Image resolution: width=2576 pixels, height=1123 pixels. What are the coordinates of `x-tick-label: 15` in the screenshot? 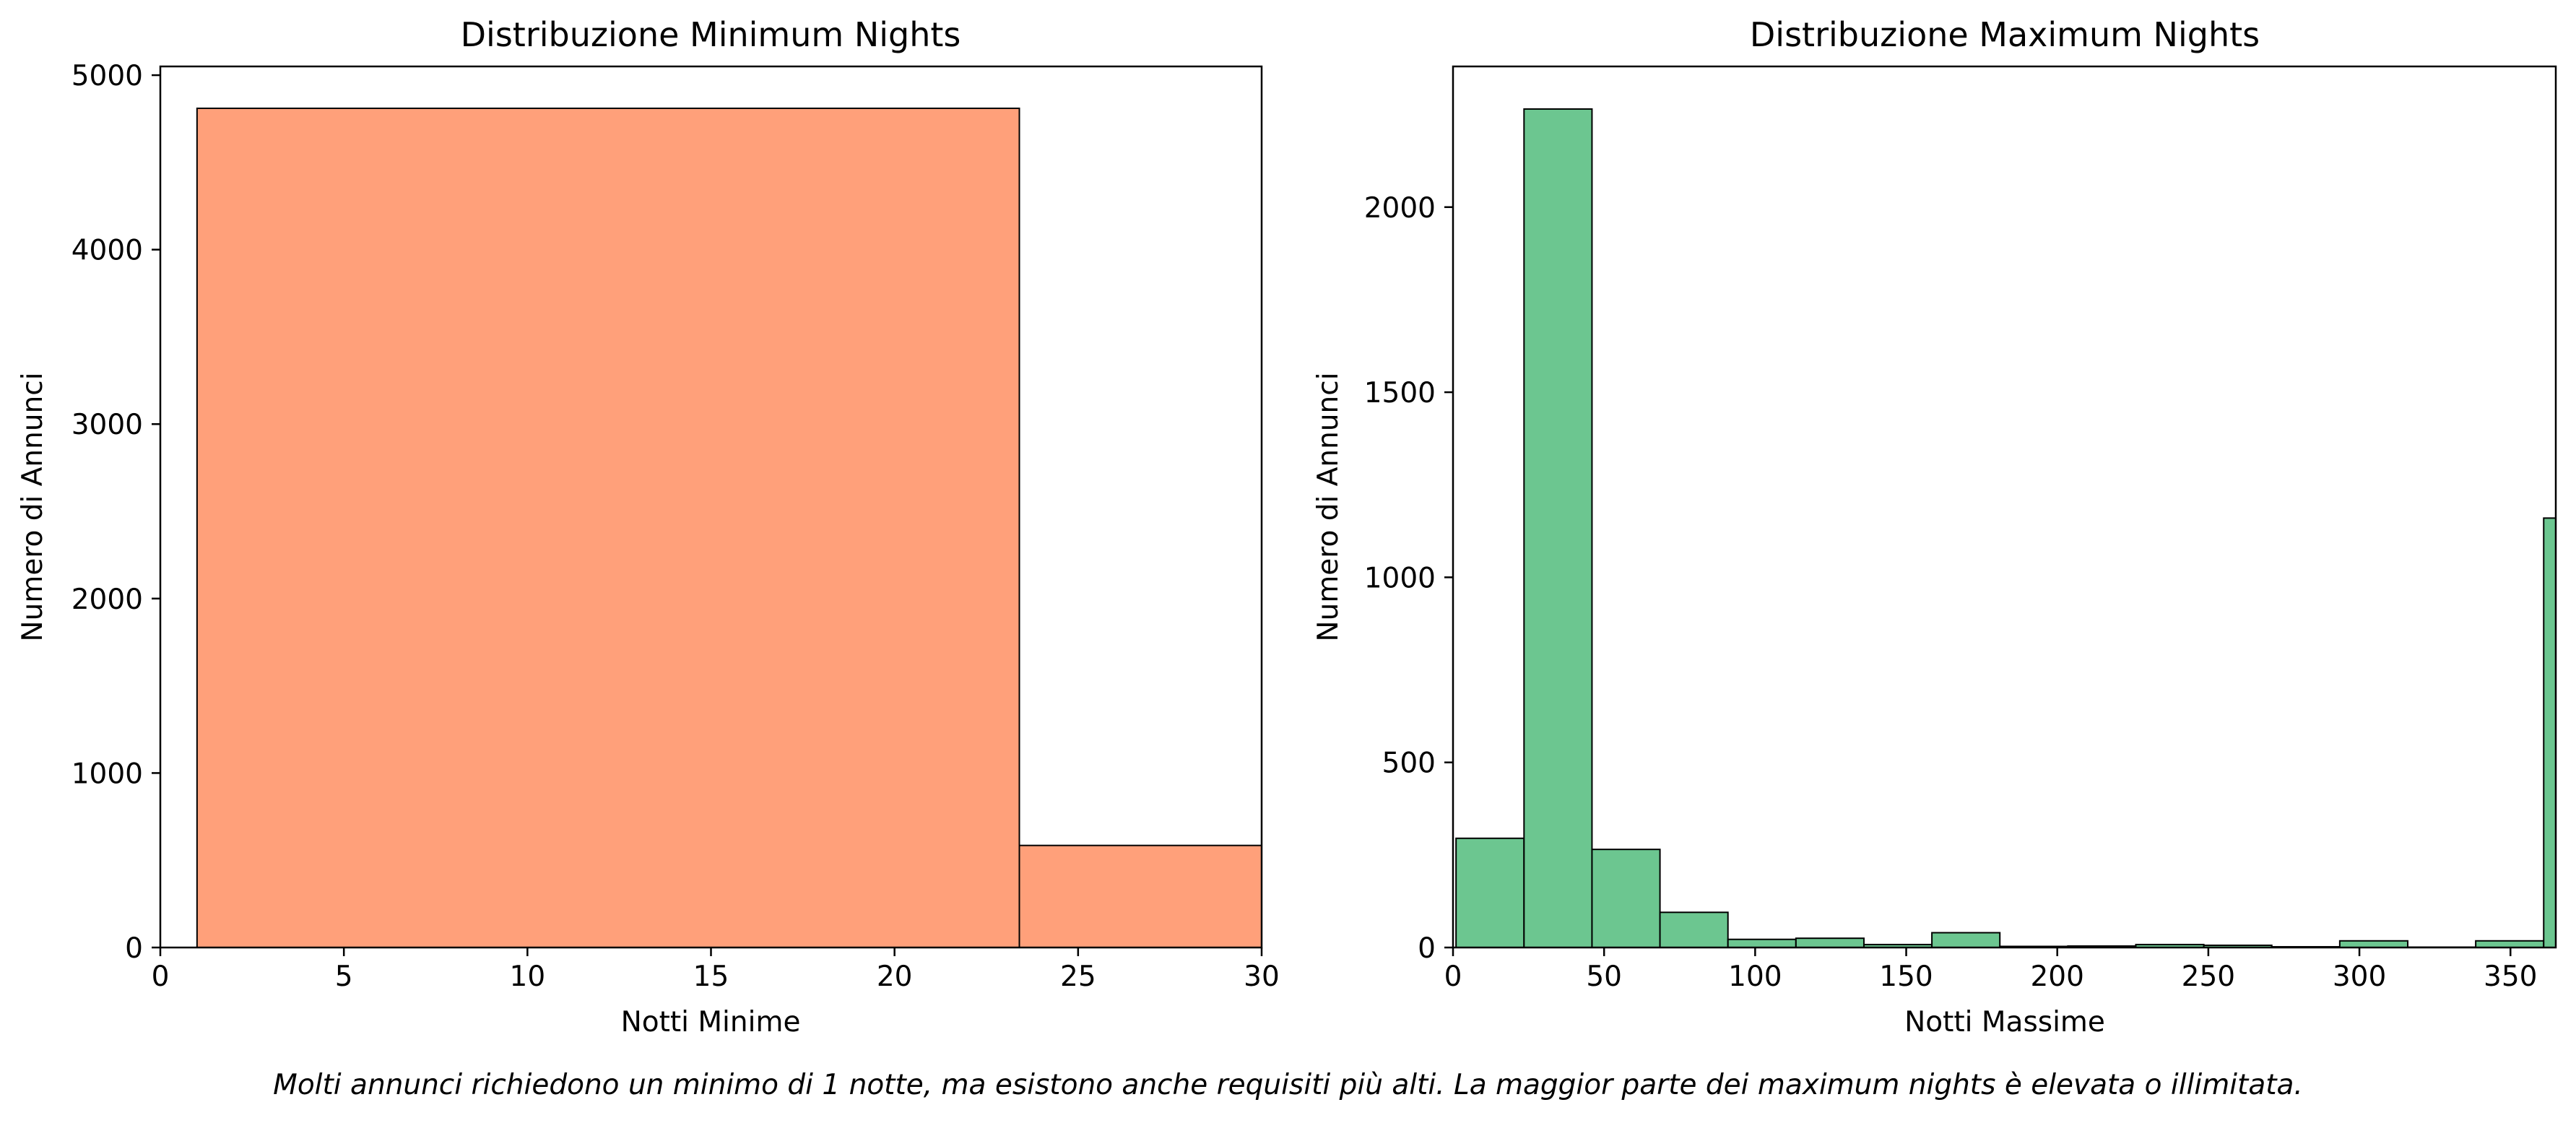 It's located at (711, 977).